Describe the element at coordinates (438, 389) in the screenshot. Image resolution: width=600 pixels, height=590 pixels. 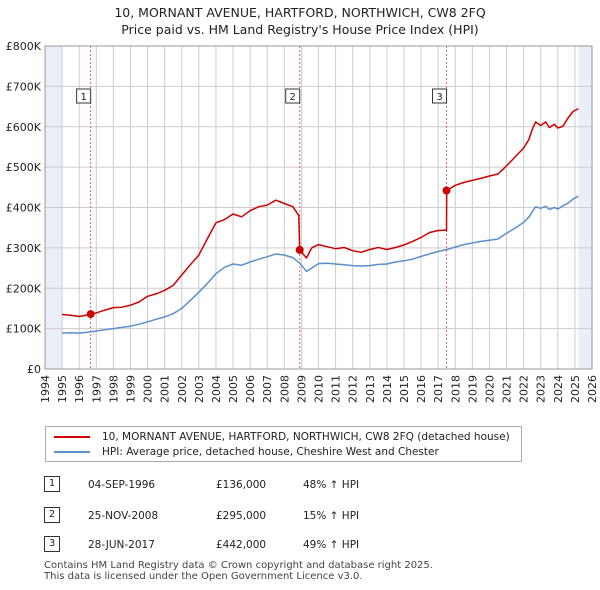
I see `x-tick-label: 2017` at that location.